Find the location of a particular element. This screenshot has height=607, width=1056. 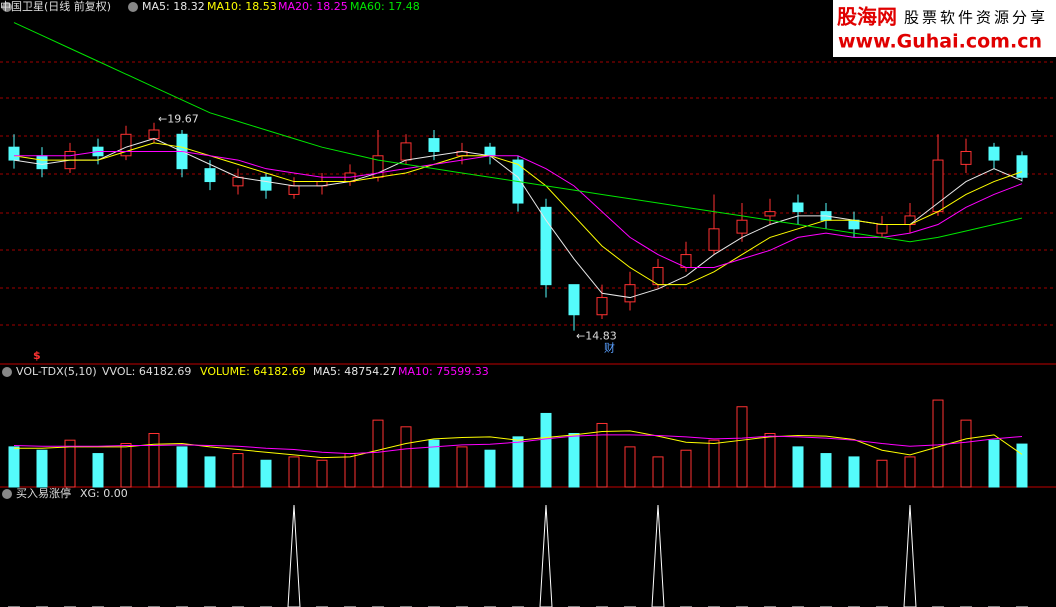

ma20-legend: MA20: 18.25 is located at coordinates (313, 6).